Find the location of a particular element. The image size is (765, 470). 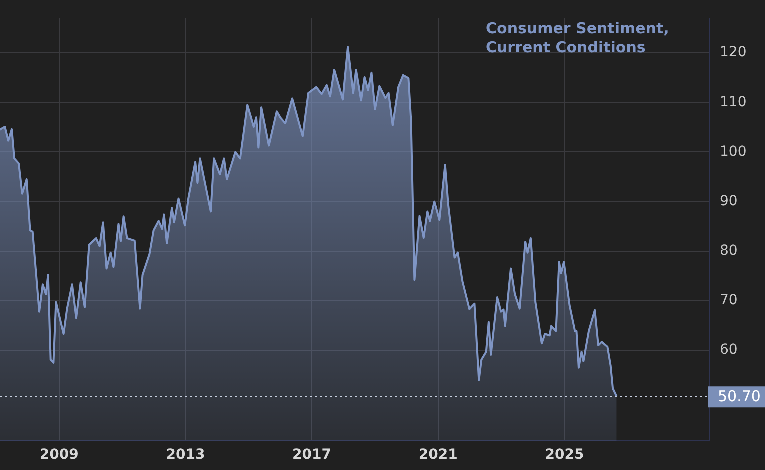

y-tick-label: 60 is located at coordinates (729, 350).